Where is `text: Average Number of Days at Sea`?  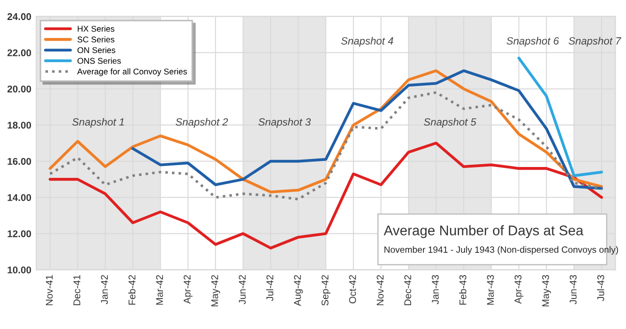
text: Average Number of Days at Sea is located at coordinates (484, 231).